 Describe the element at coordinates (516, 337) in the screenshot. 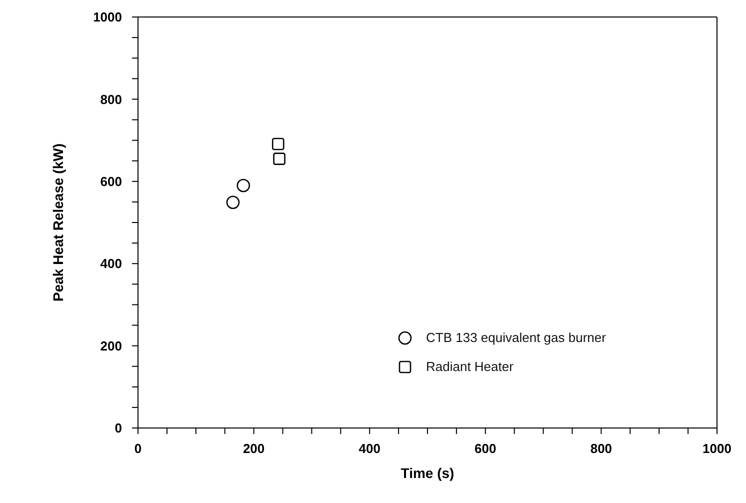

I see `legend-label: CTB 133 equivalent gas burner` at that location.